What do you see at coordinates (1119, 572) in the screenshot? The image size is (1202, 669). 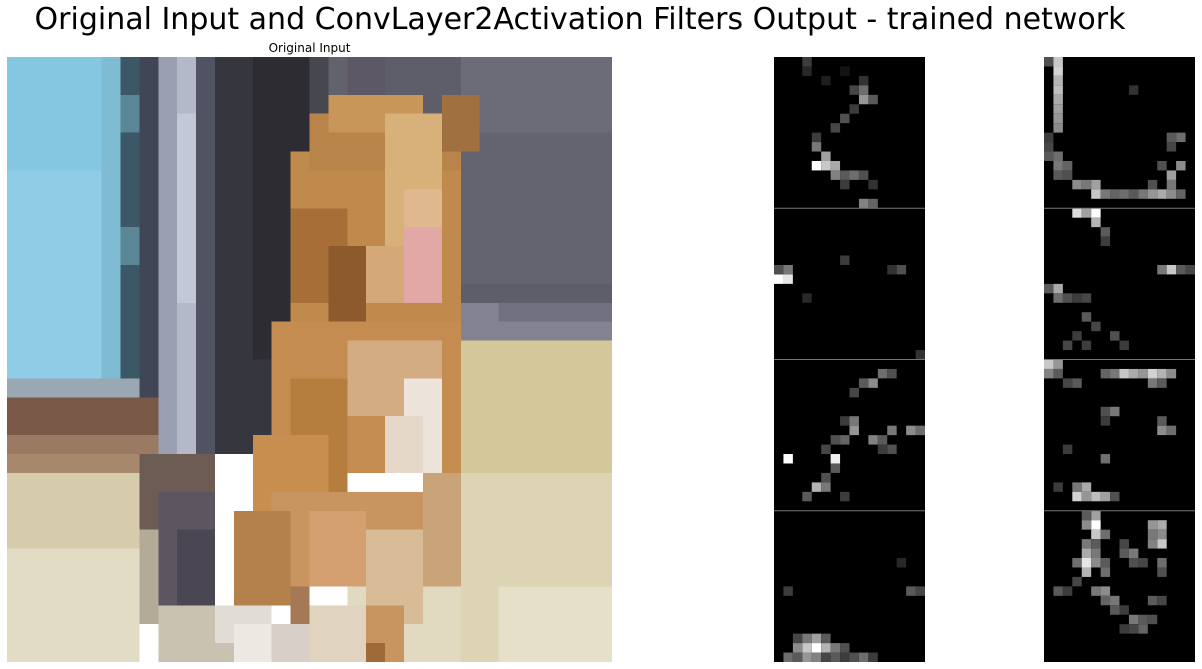 I see `activation-map-b4` at bounding box center [1119, 572].